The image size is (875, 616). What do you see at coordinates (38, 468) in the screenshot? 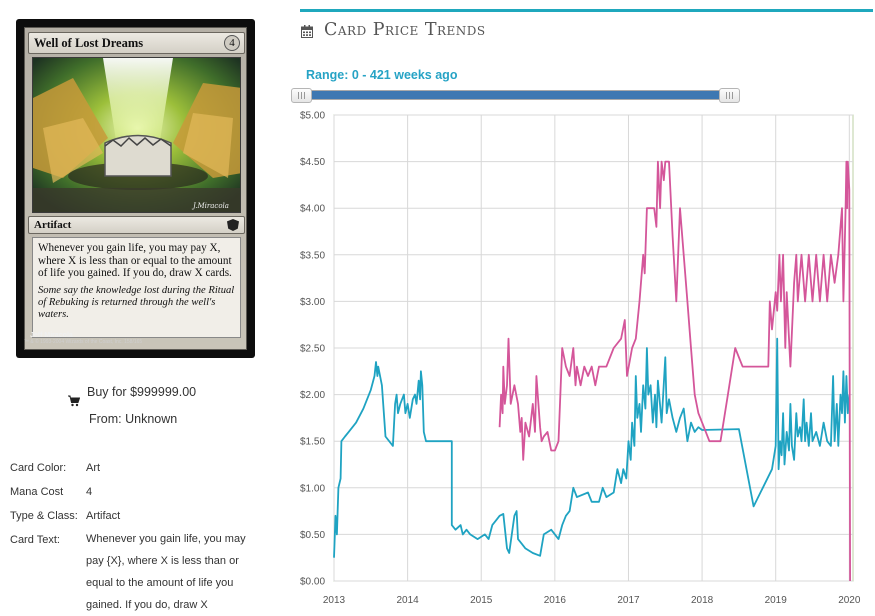
I see `card-color-key: Card Color:` at bounding box center [38, 468].